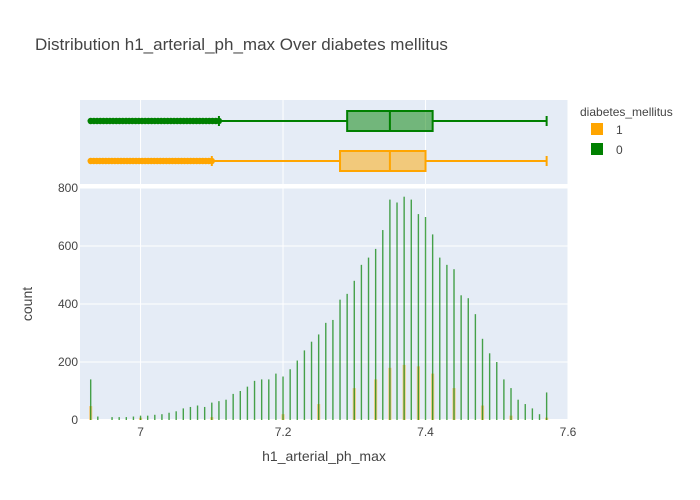 The image size is (700, 500). Describe the element at coordinates (324, 456) in the screenshot. I see `x-axis-title: h1_arterial_ph_max` at that location.